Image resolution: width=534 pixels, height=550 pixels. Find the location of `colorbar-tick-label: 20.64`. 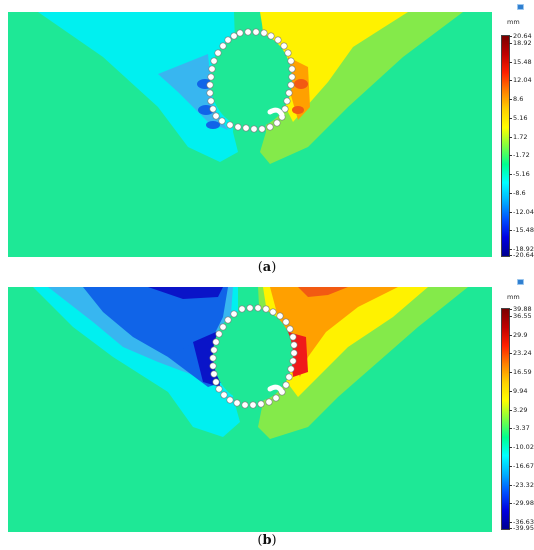

colorbar-tick-label: 20.64 is located at coordinates (522, 36).